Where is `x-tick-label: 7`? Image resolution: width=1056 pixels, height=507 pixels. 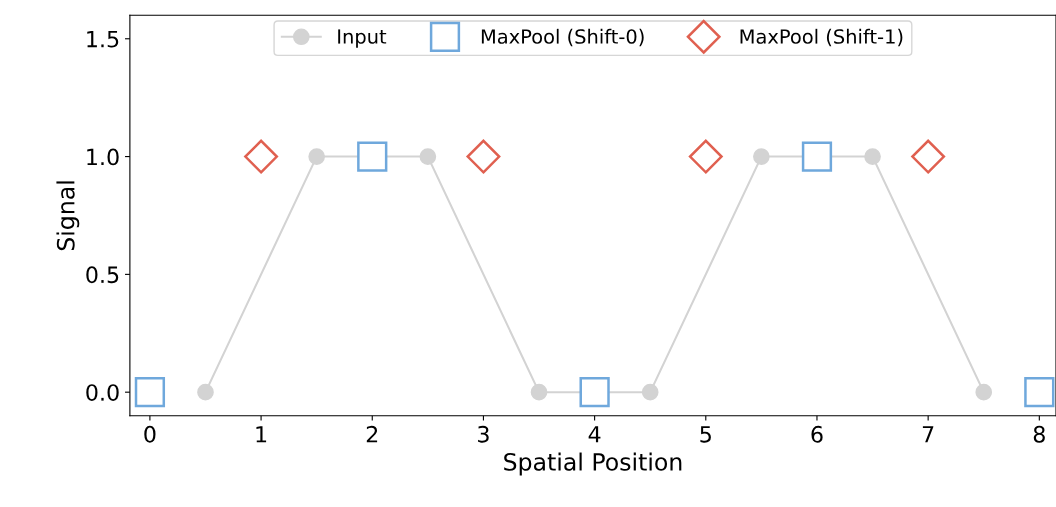
x-tick-label: 7 is located at coordinates (928, 434).